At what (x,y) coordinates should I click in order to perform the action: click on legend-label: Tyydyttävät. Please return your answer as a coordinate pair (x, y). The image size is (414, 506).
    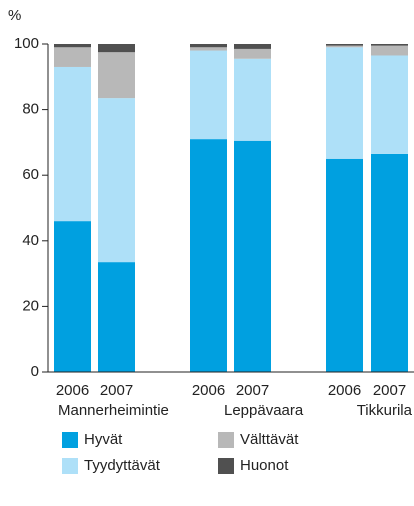
    Looking at the image, I should click on (122, 465).